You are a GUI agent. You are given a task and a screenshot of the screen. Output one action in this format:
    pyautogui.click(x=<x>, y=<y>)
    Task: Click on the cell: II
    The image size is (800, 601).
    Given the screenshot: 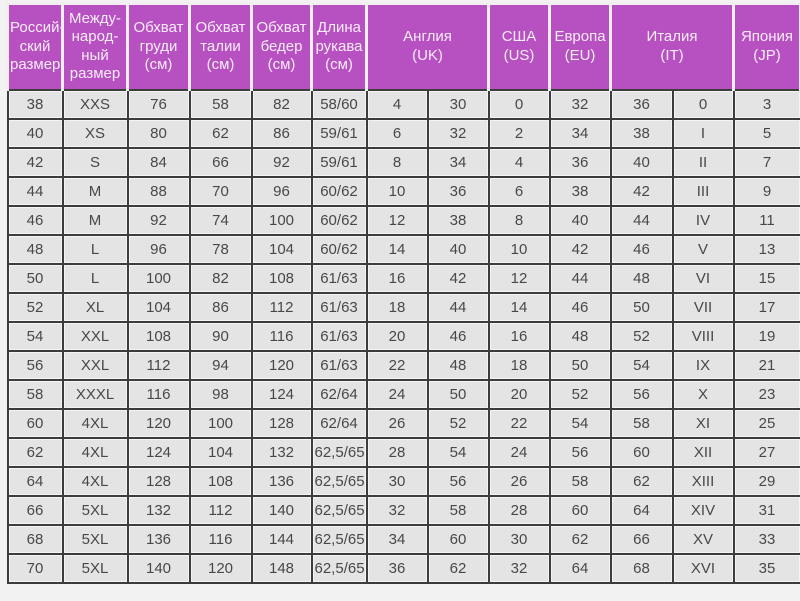 What is the action you would take?
    pyautogui.click(x=703, y=162)
    